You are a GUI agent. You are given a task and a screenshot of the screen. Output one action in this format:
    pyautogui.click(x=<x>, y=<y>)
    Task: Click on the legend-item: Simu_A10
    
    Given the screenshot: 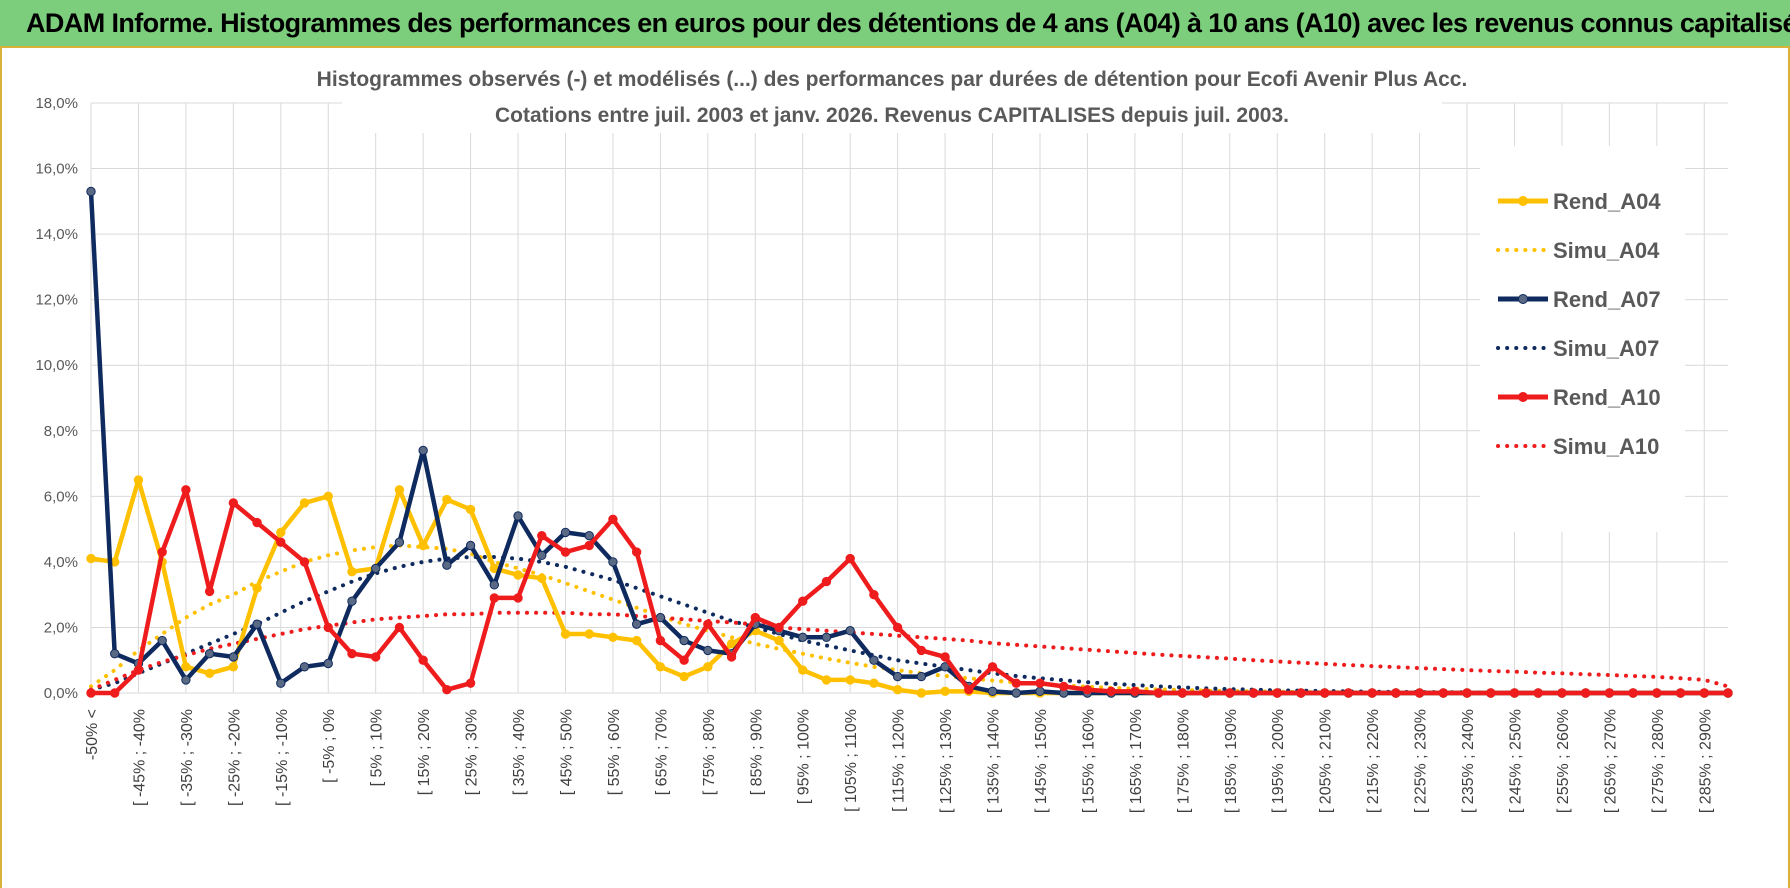 What is the action you would take?
    pyautogui.click(x=1577, y=446)
    